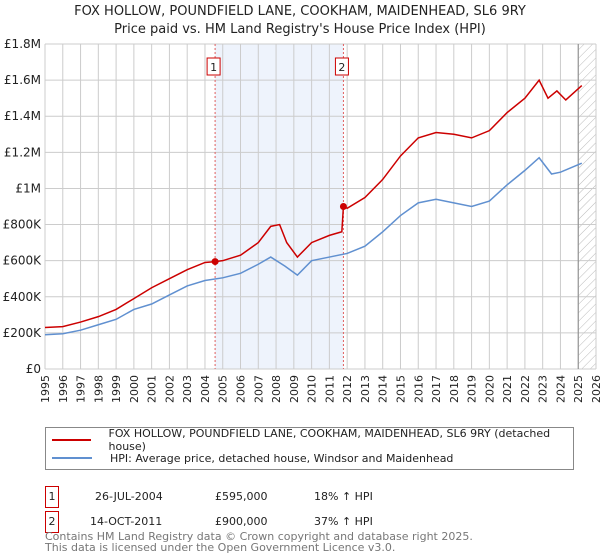 Image resolution: width=600 pixels, height=560 pixels. Describe the element at coordinates (347, 389) in the screenshot. I see `x-tick-label: 2012` at that location.